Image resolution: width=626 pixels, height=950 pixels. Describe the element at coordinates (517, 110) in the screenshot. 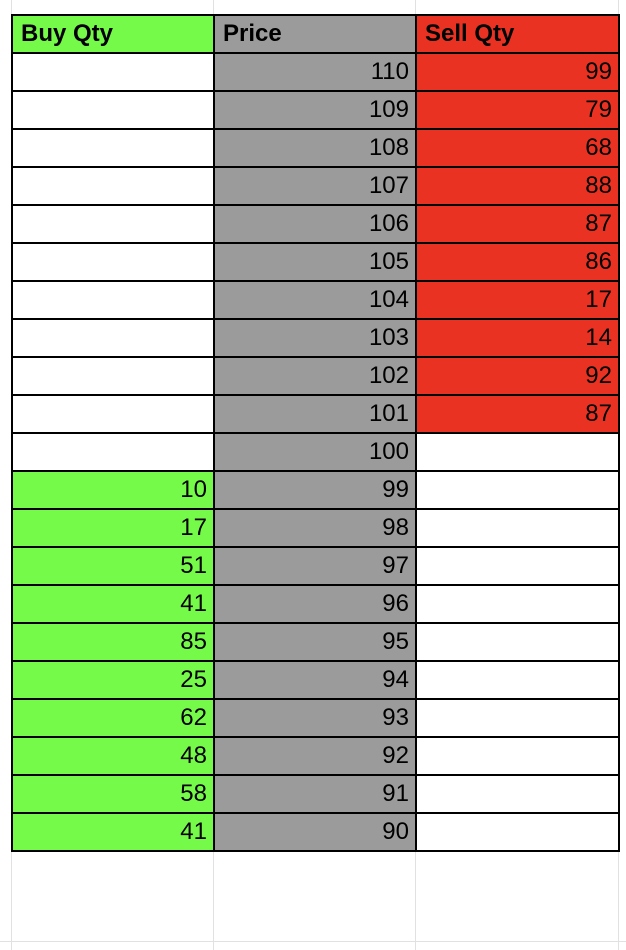

I see `sell-qty-cell: 79` at that location.